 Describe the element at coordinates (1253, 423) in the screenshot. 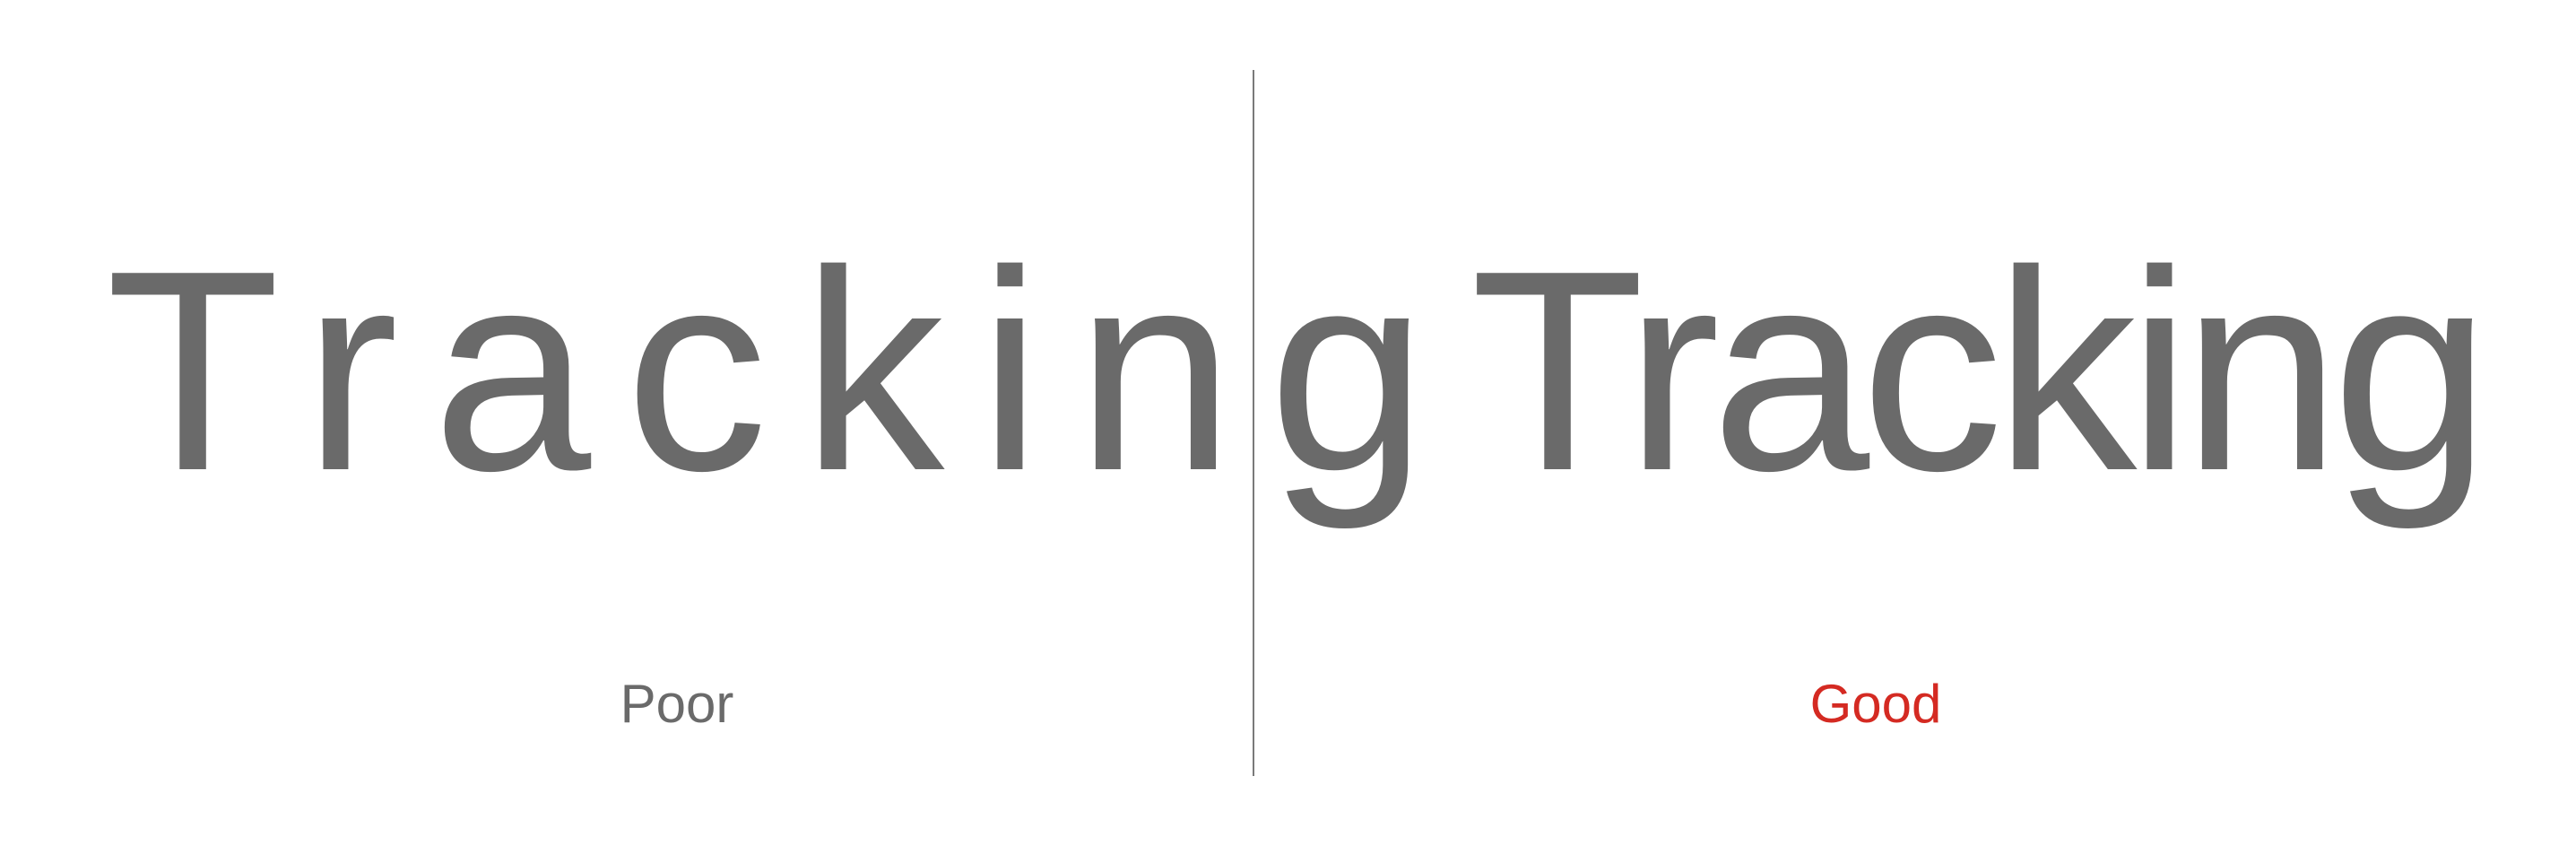

I see `center-divider` at that location.